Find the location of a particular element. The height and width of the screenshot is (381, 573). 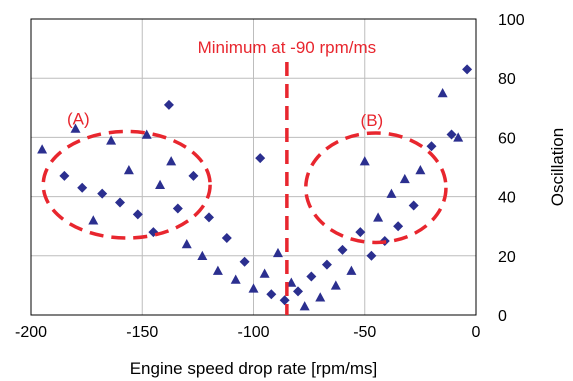

y-tick-label: 20 is located at coordinates (507, 257).